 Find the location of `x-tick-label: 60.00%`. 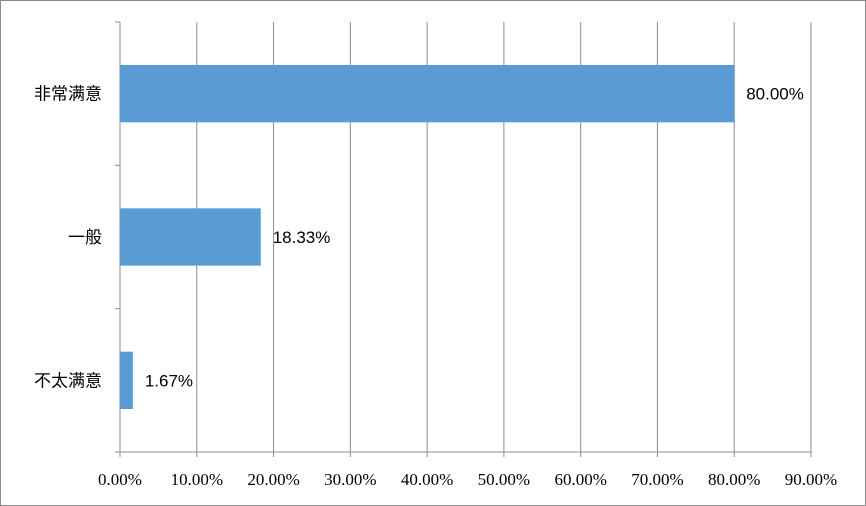

x-tick-label: 60.00% is located at coordinates (580, 479).